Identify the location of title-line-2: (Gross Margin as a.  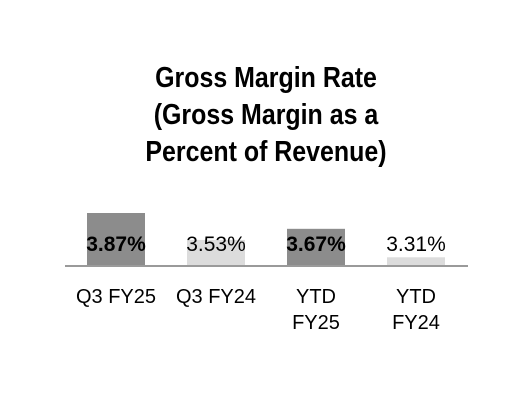
(266, 115).